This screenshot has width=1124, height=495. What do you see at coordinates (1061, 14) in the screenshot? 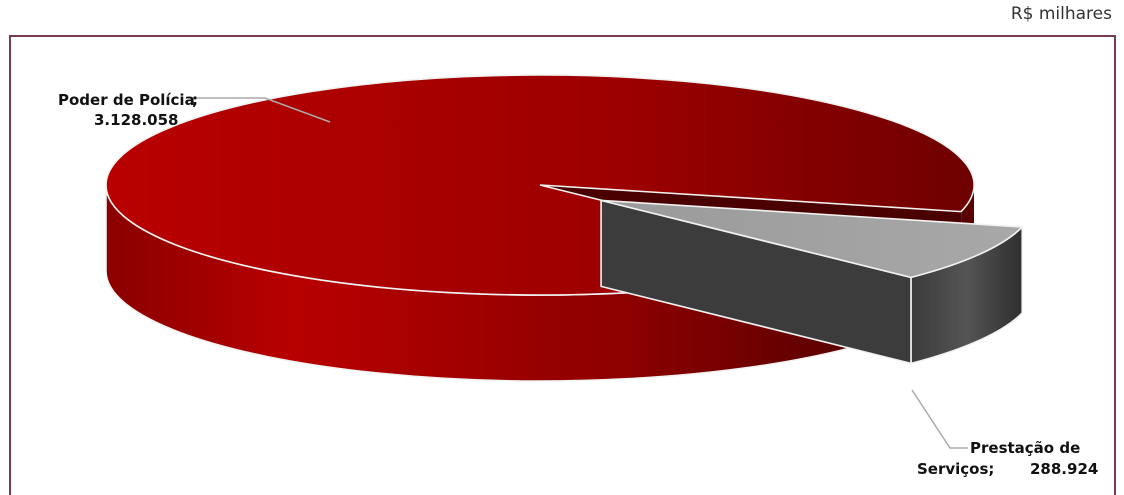
I see `unit-label: R$ milhares` at bounding box center [1061, 14].